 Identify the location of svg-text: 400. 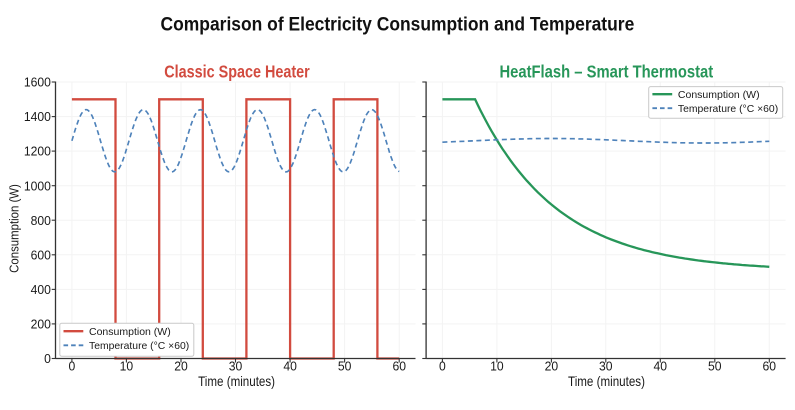
(41, 290).